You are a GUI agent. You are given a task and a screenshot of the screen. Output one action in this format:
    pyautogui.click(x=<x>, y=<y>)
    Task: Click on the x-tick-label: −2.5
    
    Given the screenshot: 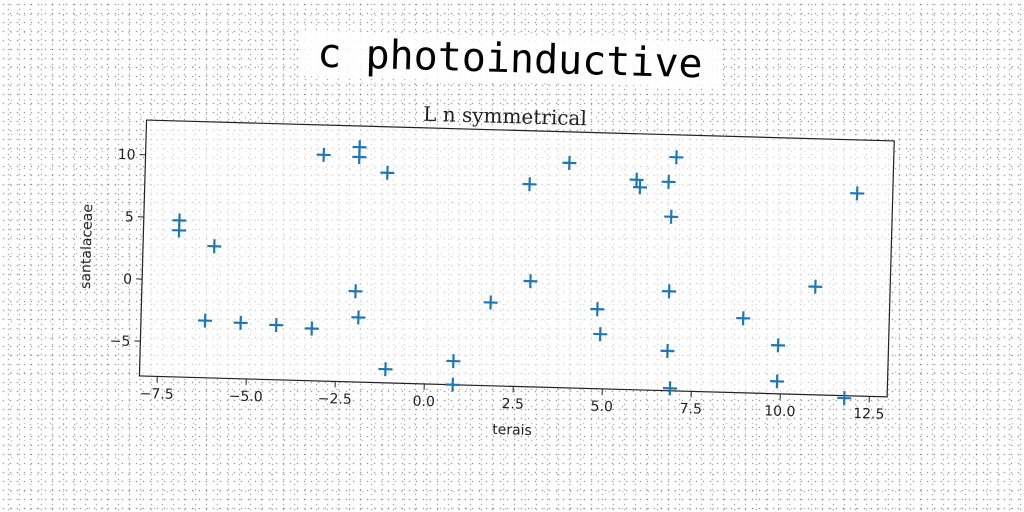 What is the action you would take?
    pyautogui.click(x=335, y=399)
    